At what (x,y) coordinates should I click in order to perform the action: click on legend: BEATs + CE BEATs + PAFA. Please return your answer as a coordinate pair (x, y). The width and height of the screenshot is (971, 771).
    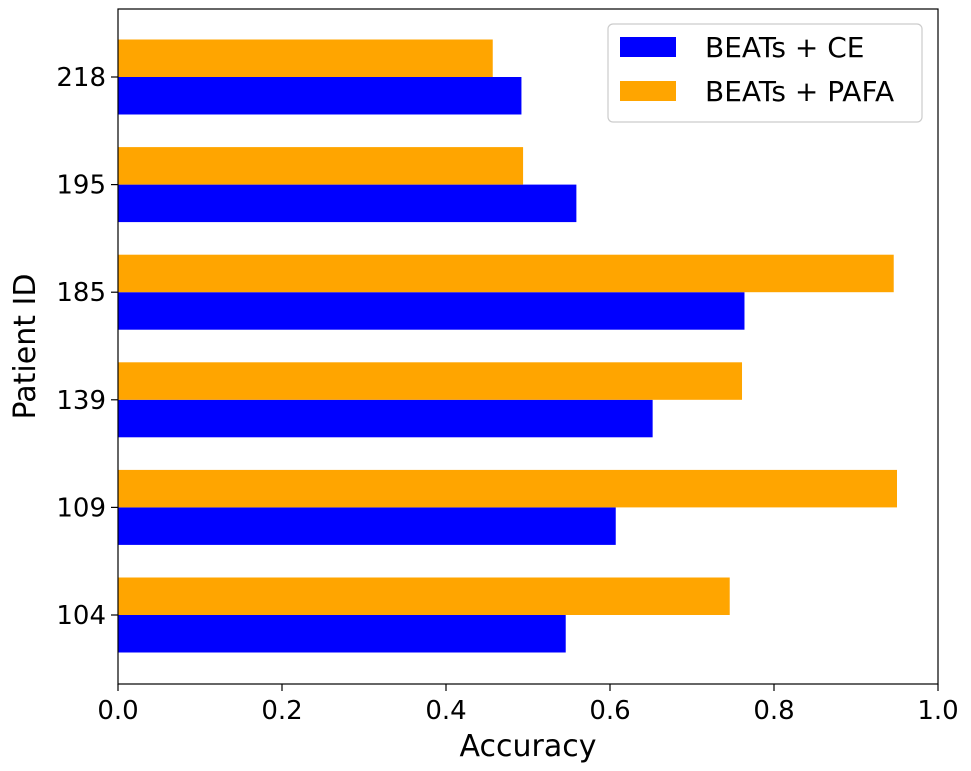
    Looking at the image, I should click on (765, 73).